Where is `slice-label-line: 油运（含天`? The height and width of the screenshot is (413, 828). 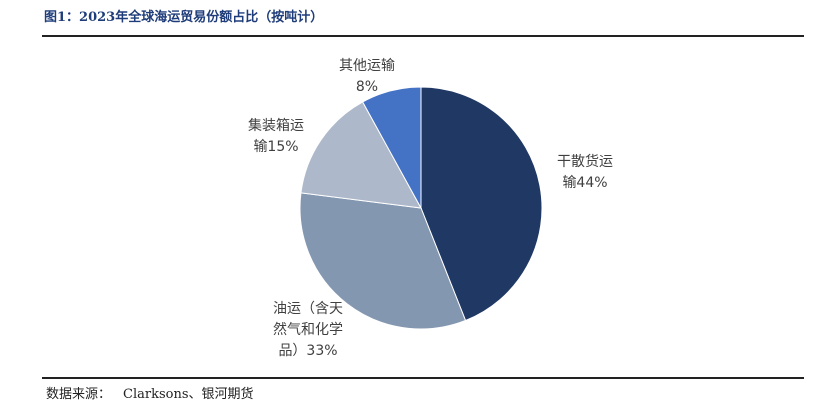 slice-label-line: 油运（含天 is located at coordinates (308, 309).